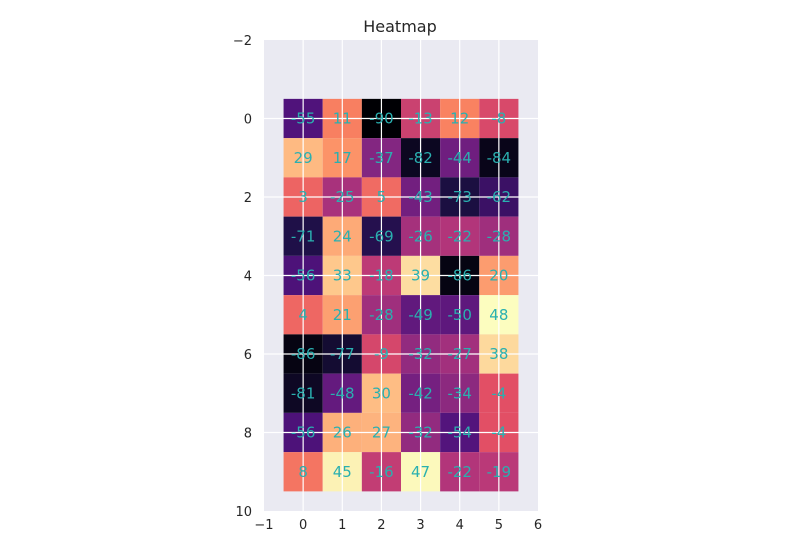 The height and width of the screenshot is (550, 800). Describe the element at coordinates (381, 525) in the screenshot. I see `x-tick-label: 2` at that location.